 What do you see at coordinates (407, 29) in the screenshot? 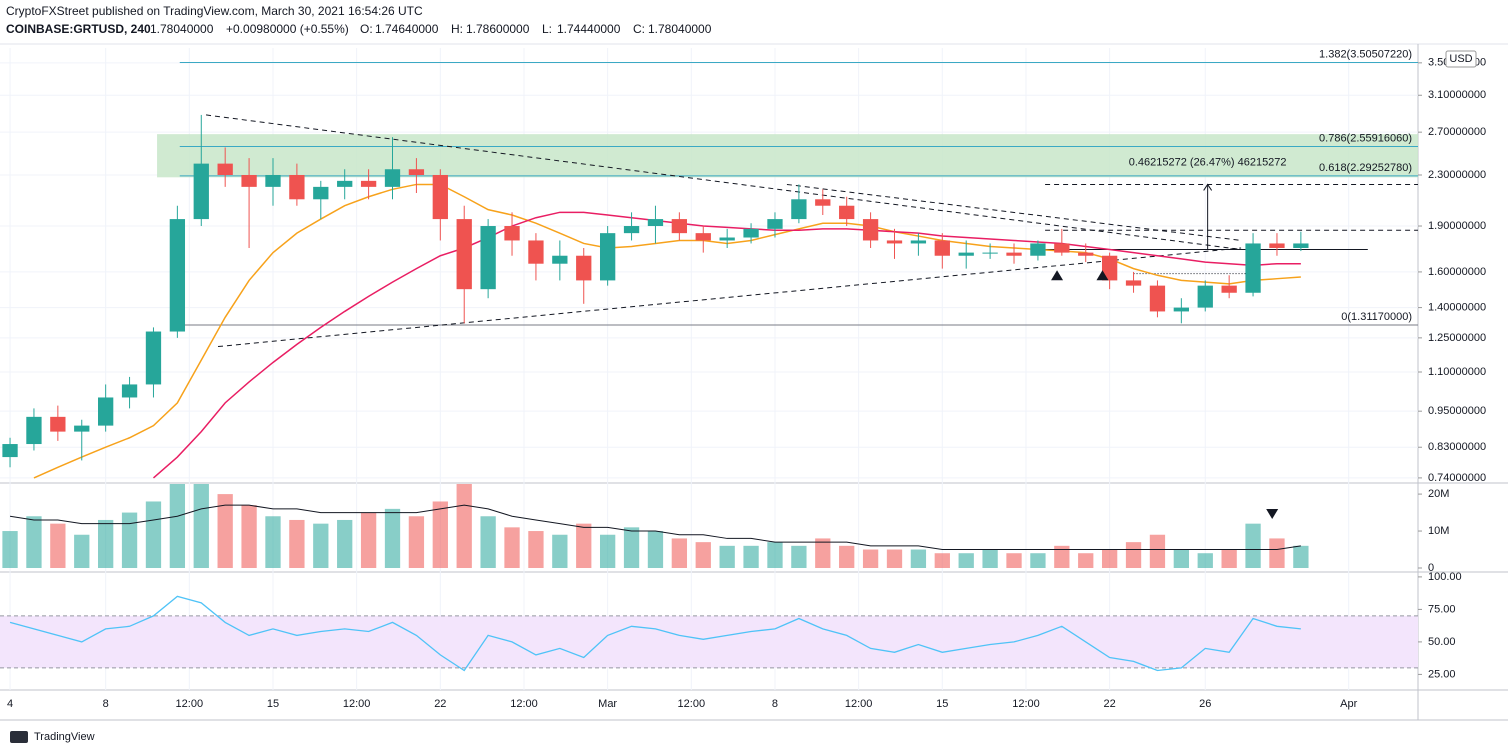
I see `ohlc-value: 1.74640000` at bounding box center [407, 29].